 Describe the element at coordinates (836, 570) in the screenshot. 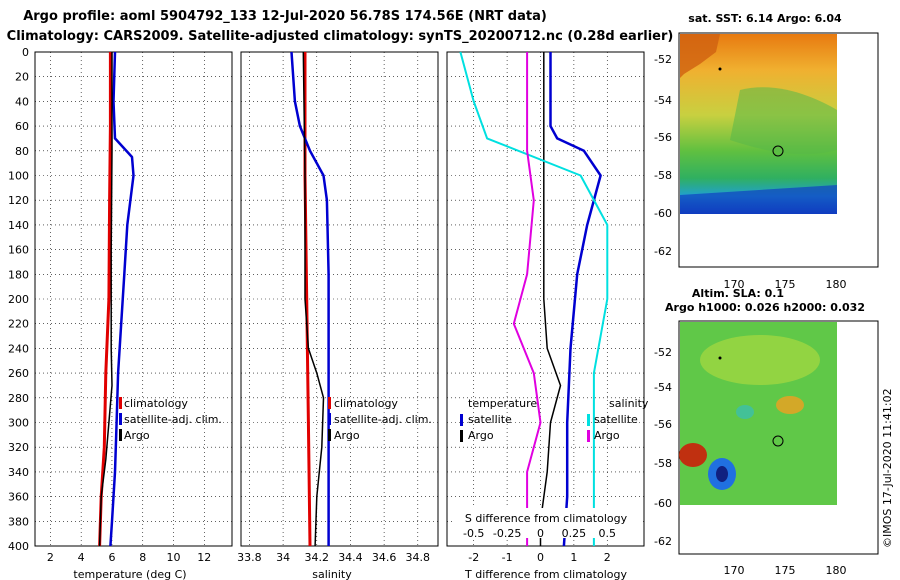

I see `sla-xtick-label: 180` at that location.